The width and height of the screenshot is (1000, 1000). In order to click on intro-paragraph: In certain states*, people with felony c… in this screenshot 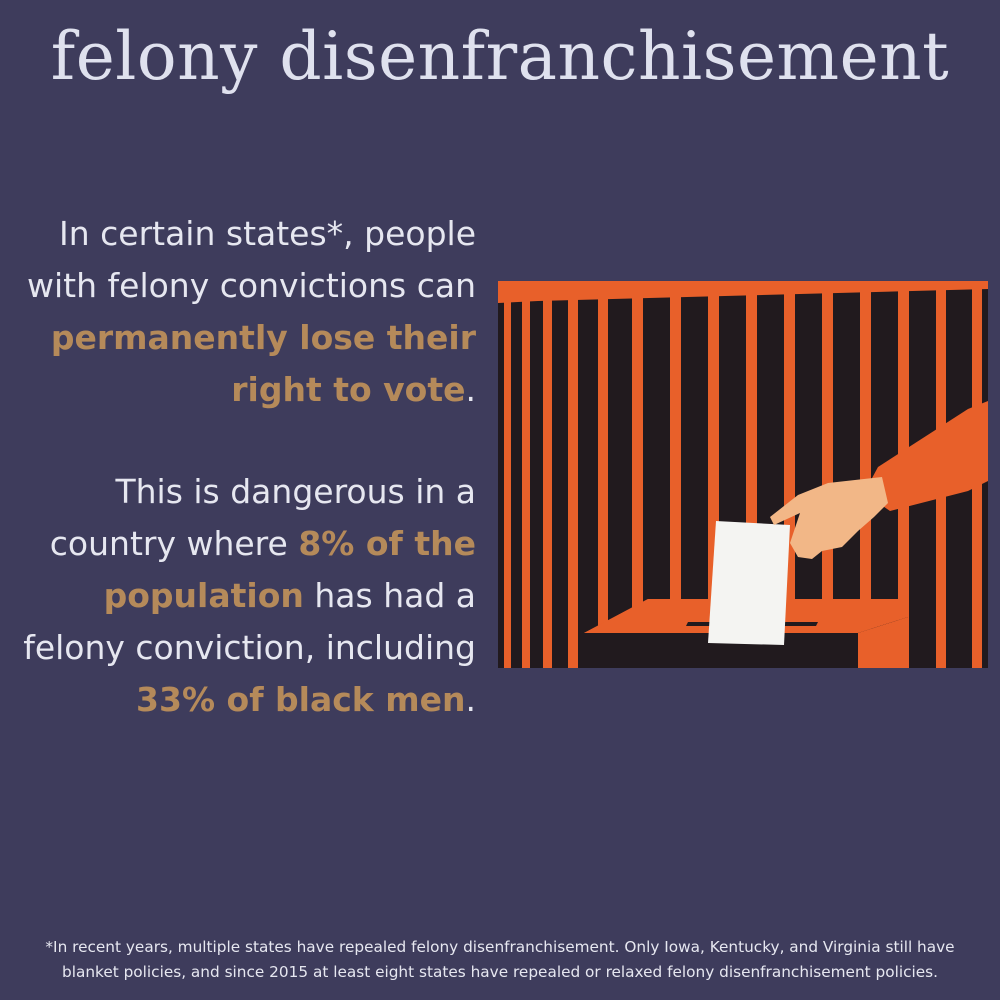, I will do `click(241, 312)`.